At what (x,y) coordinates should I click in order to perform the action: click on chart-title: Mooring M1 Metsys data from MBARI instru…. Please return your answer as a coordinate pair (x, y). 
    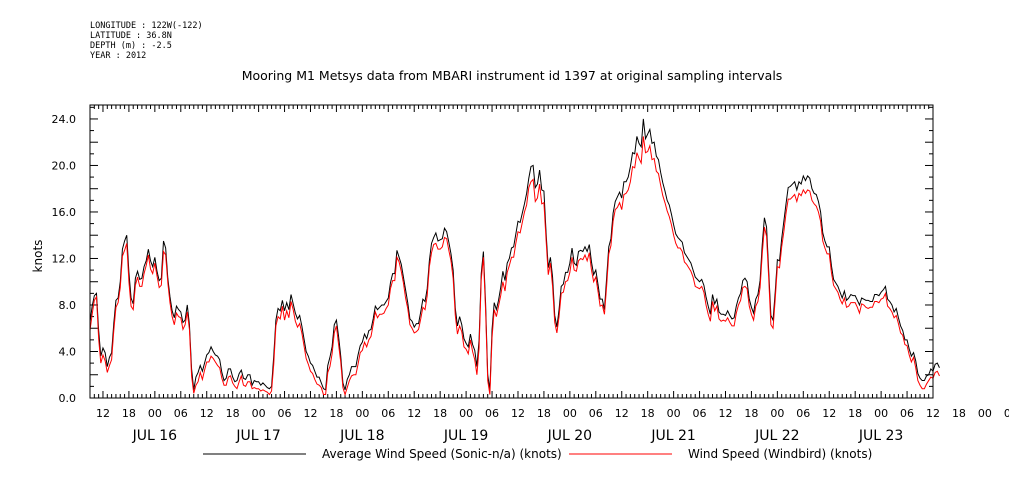
    Looking at the image, I should click on (512, 75).